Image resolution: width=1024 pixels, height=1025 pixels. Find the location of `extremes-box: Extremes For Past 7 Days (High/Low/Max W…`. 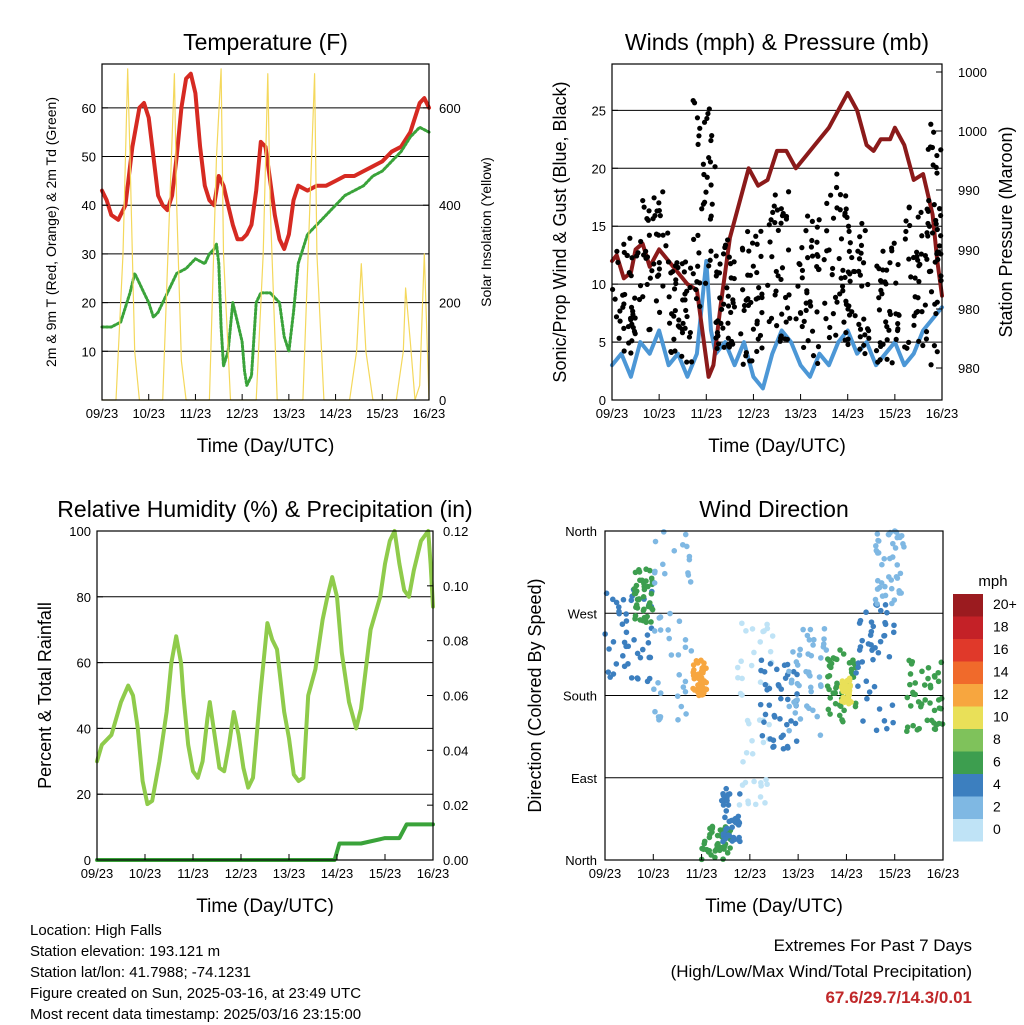

extremes-box: Extremes For Past 7 Days (High/Low/Max W… is located at coordinates (821, 972).